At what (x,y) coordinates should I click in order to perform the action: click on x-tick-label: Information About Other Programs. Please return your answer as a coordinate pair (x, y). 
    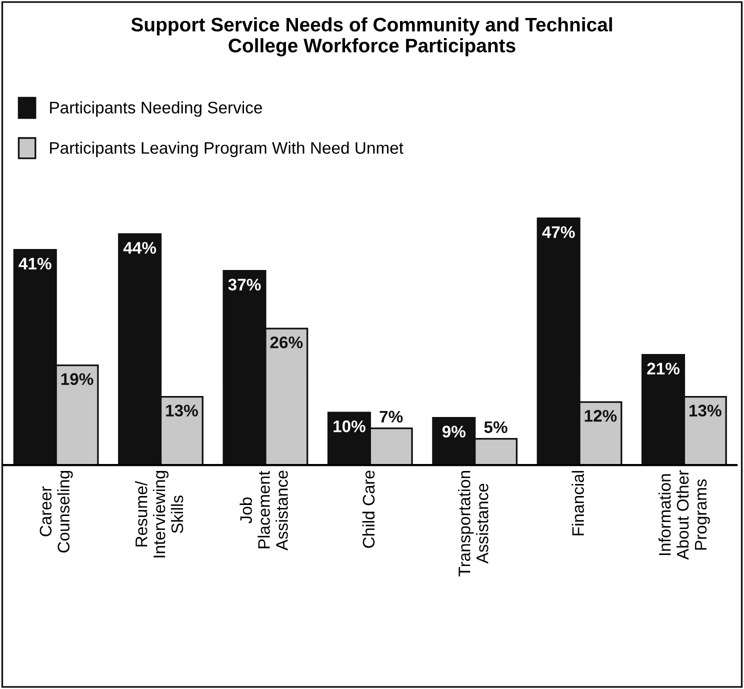
    Looking at the image, I should click on (684, 515).